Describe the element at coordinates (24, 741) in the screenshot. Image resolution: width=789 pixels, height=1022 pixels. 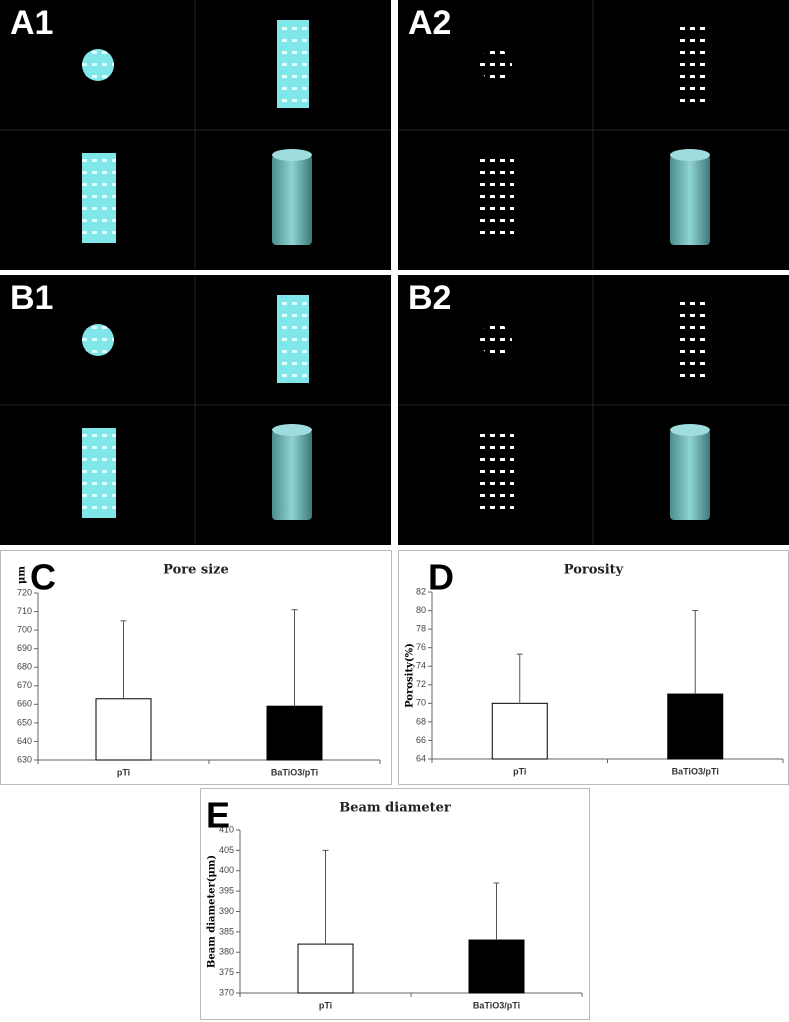
I see `y-tick-label: 640` at that location.